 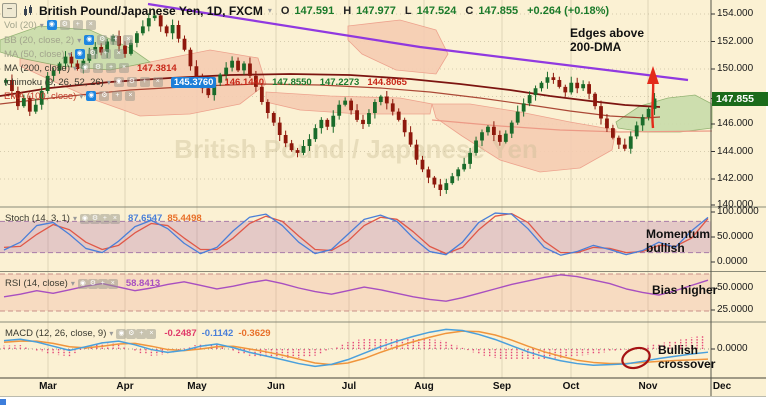 I want to click on stoch-axis-label: 0.0000, so click(x=732, y=261).